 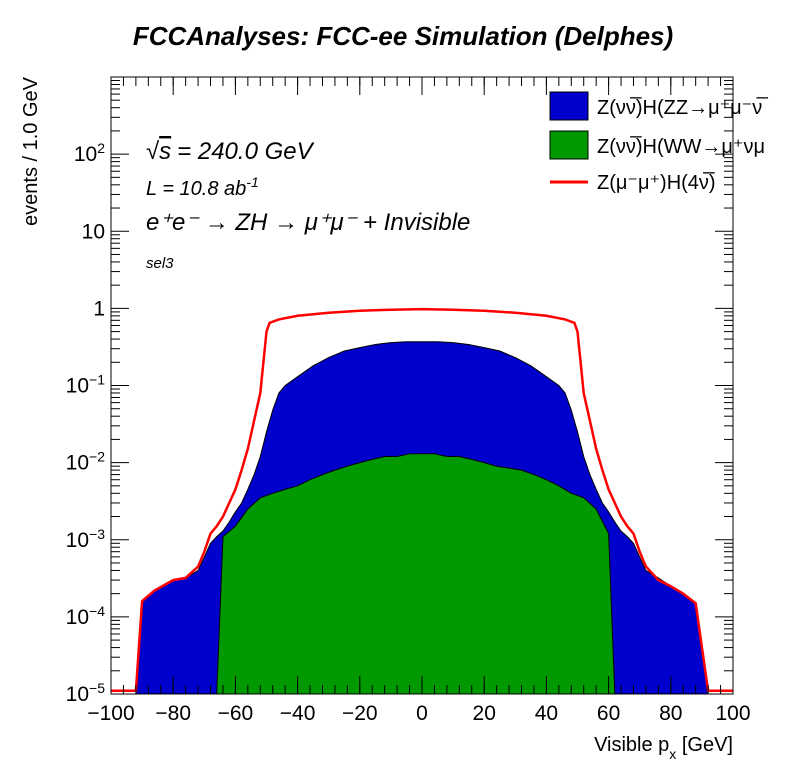 I want to click on y-axis-title: events / 1.0 GeV, so click(x=31, y=151).